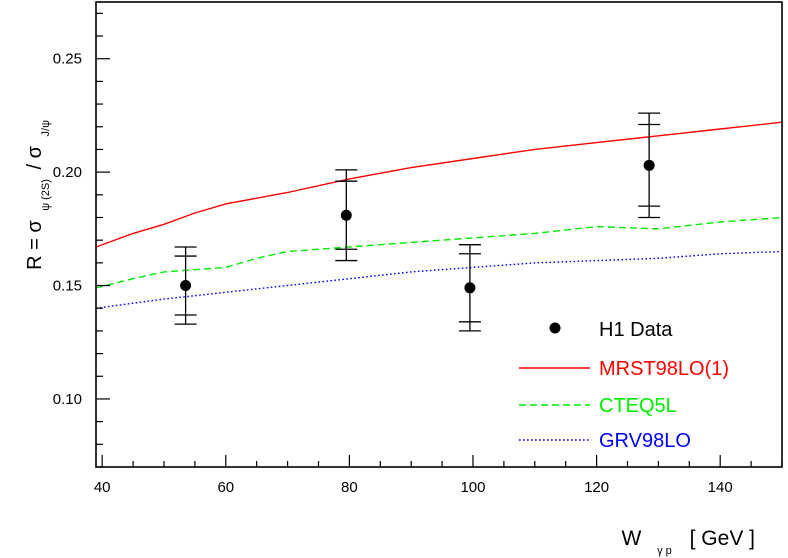 This screenshot has height=558, width=788. What do you see at coordinates (472, 487) in the screenshot?
I see `x-tick-label: 100` at bounding box center [472, 487].